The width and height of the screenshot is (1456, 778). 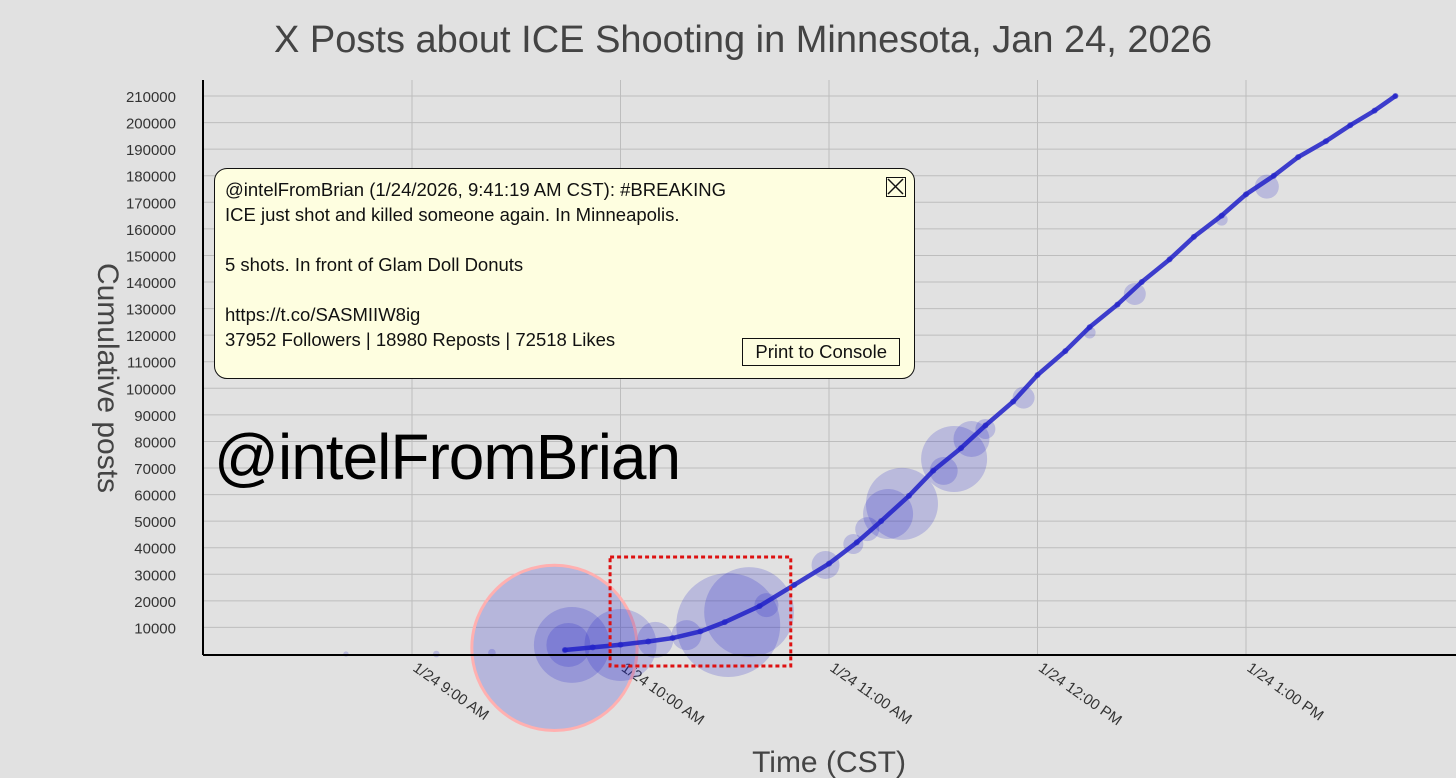 What do you see at coordinates (151, 283) in the screenshot?
I see `y-tick-label: 140000` at bounding box center [151, 283].